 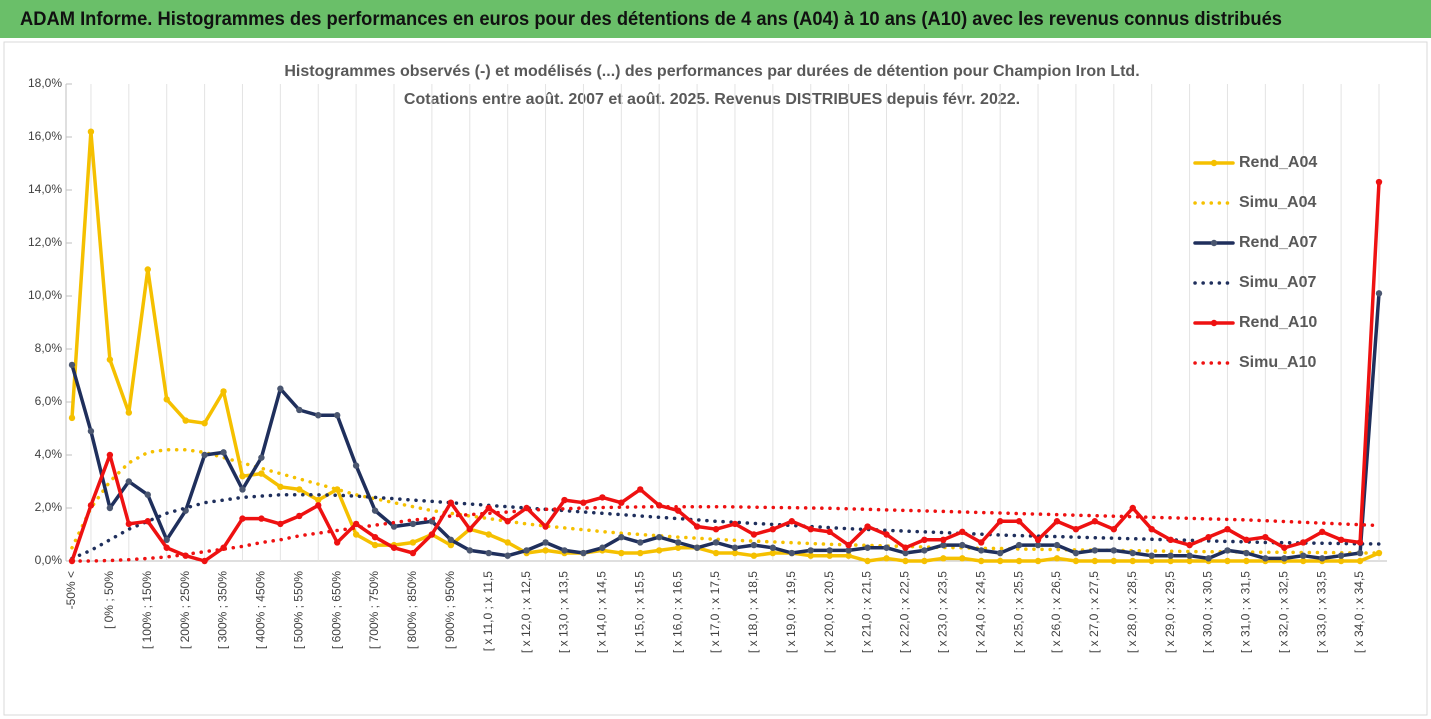 I want to click on y-tick-label: 2,0%, so click(x=49, y=507).